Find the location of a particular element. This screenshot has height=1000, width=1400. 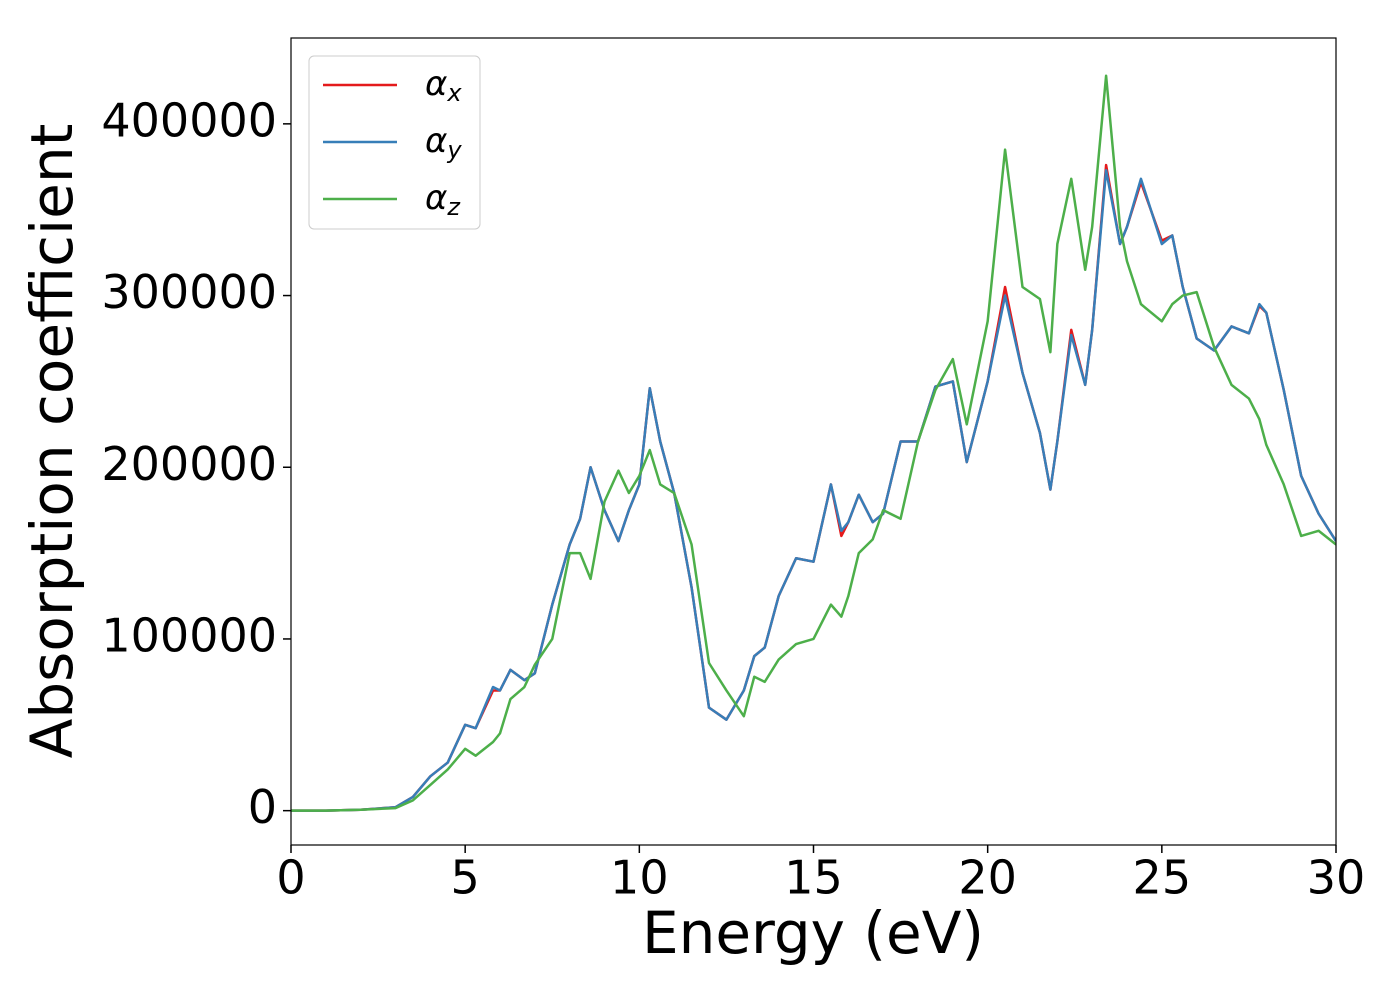

legend-label: αy is located at coordinates (443, 143).